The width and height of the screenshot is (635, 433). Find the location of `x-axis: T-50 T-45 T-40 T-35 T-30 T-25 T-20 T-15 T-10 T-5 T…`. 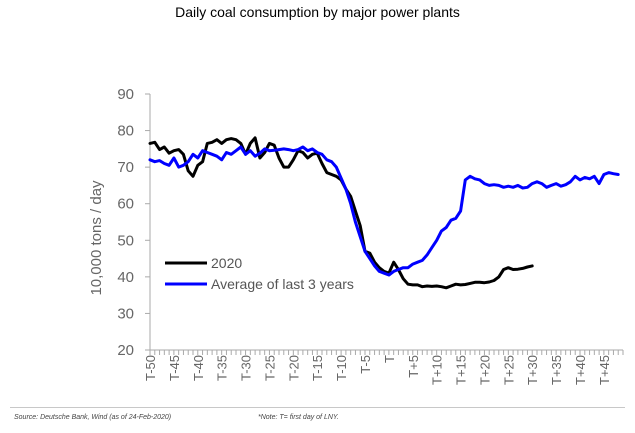

x-axis: T-50 T-45 T-40 T-35 T-30 T-25 T-20 T-15 T-10 T-5 T… is located at coordinates (383, 367).